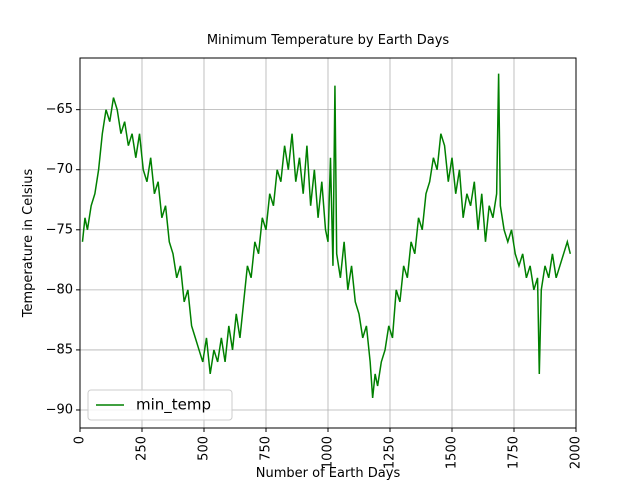 The image size is (640, 480). I want to click on y-tick-label: −80, so click(59, 289).